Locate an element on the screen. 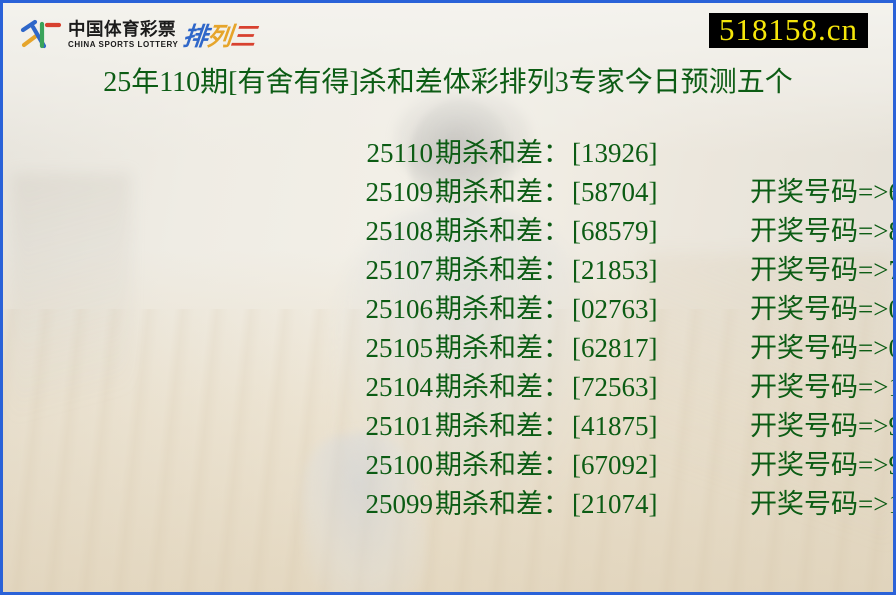  row-kill-numbers: [02763] is located at coordinates (615, 309).